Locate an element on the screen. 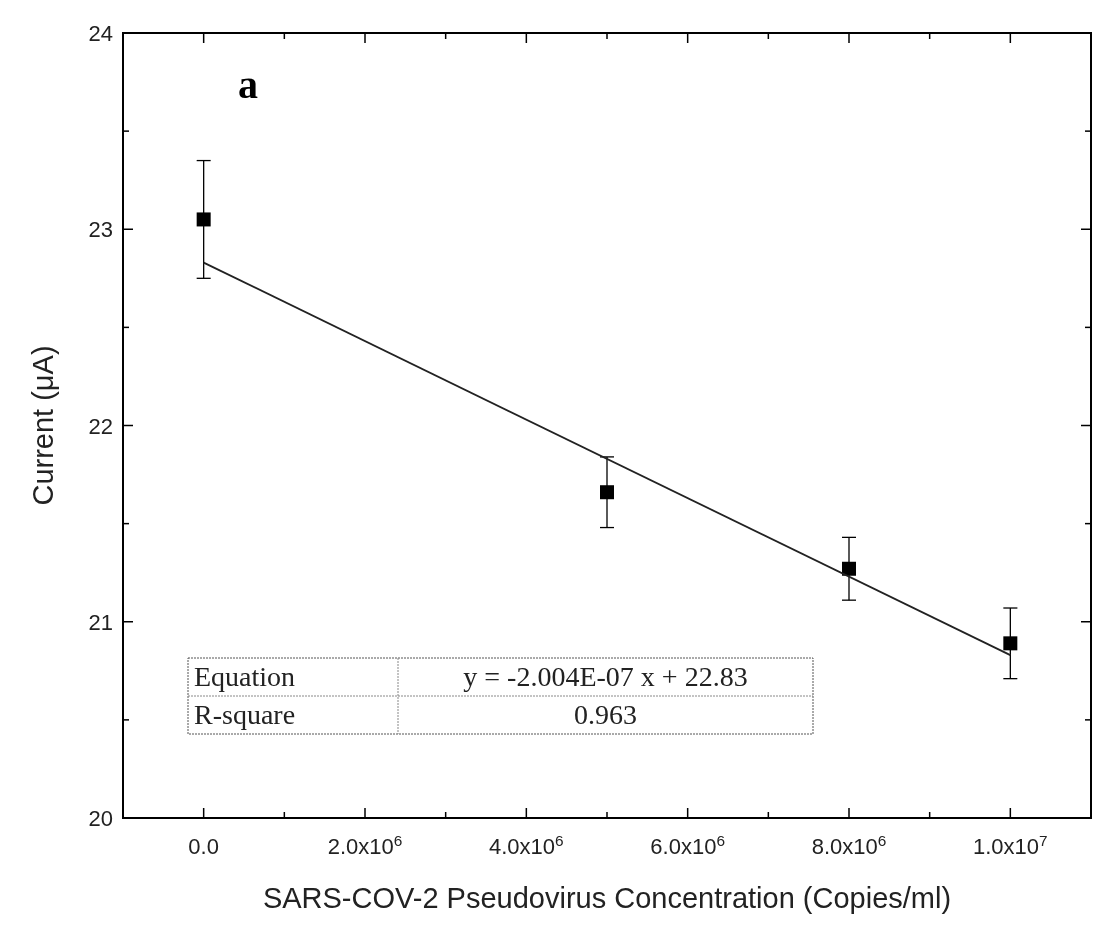 The height and width of the screenshot is (946, 1111). annotation: a is located at coordinates (248, 84).